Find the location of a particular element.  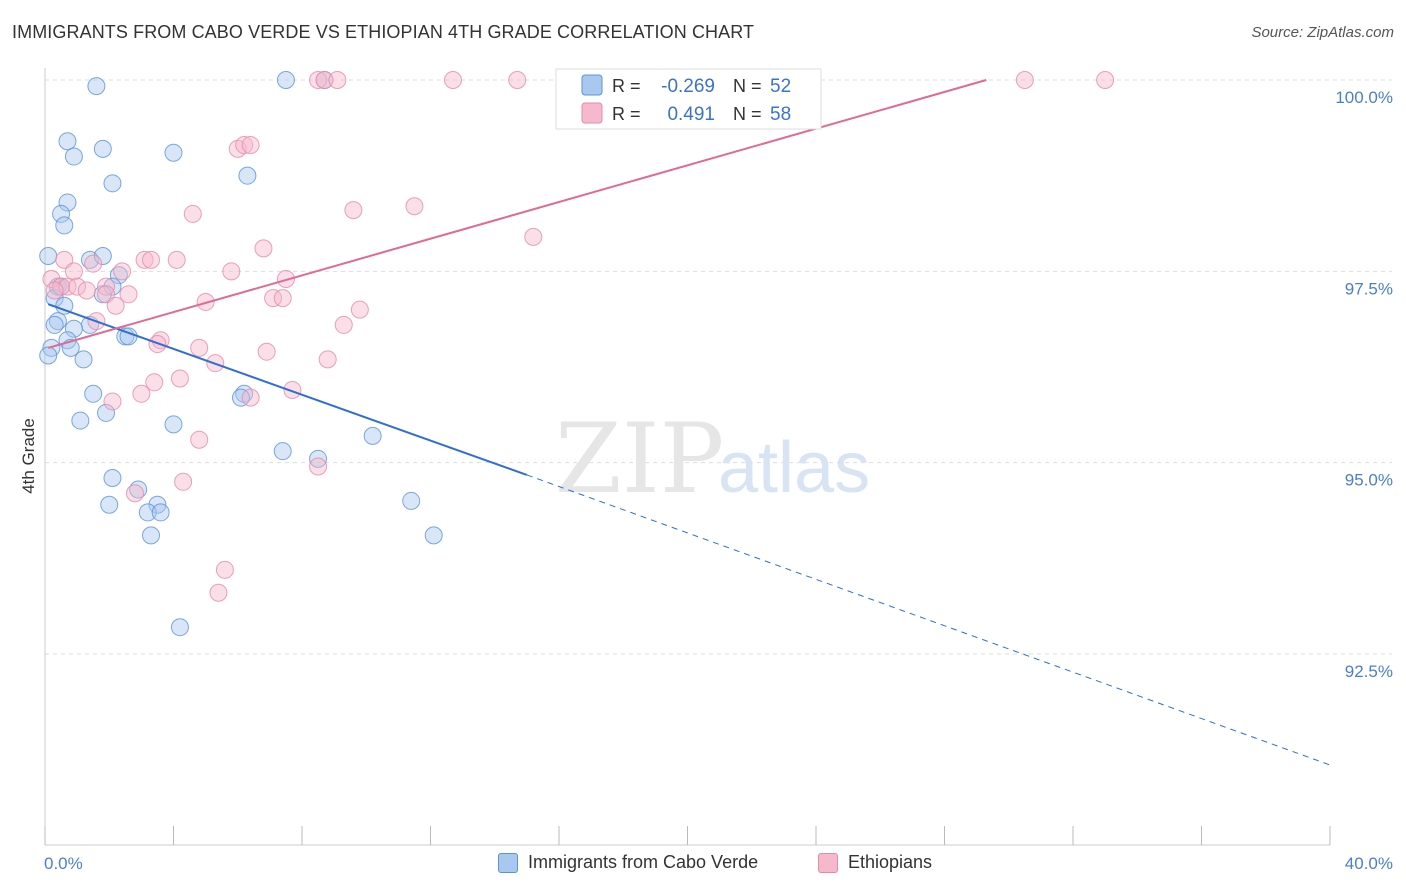

watermark-atlas: atlas is located at coordinates (794, 468).